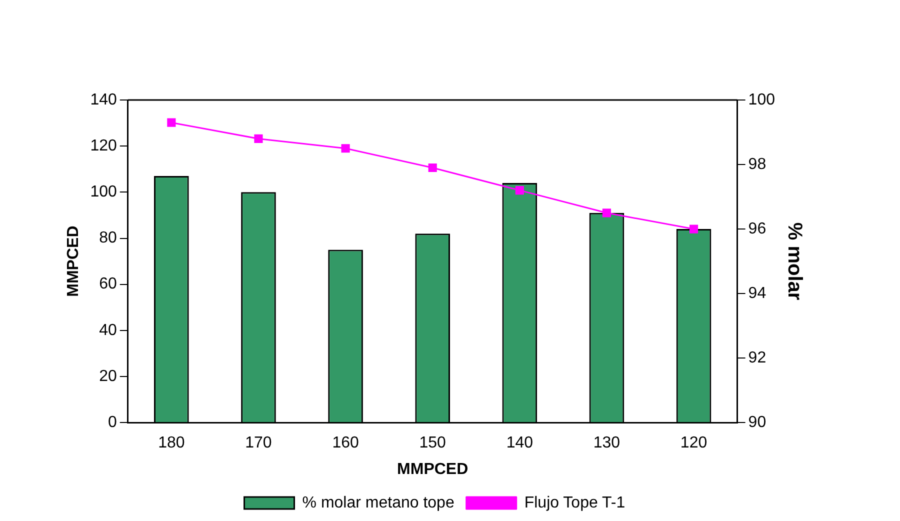 The width and height of the screenshot is (900, 521). I want to click on x-tick-label: 180, so click(171, 443).